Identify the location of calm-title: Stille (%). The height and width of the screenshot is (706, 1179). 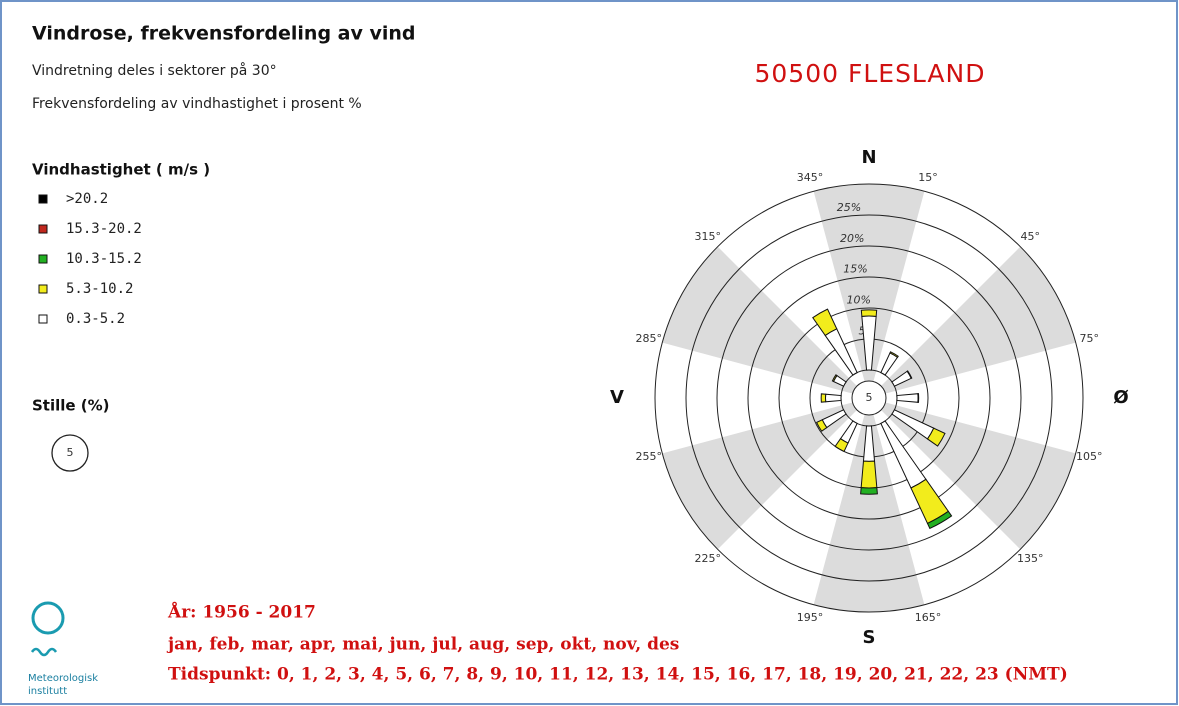
(71, 406).